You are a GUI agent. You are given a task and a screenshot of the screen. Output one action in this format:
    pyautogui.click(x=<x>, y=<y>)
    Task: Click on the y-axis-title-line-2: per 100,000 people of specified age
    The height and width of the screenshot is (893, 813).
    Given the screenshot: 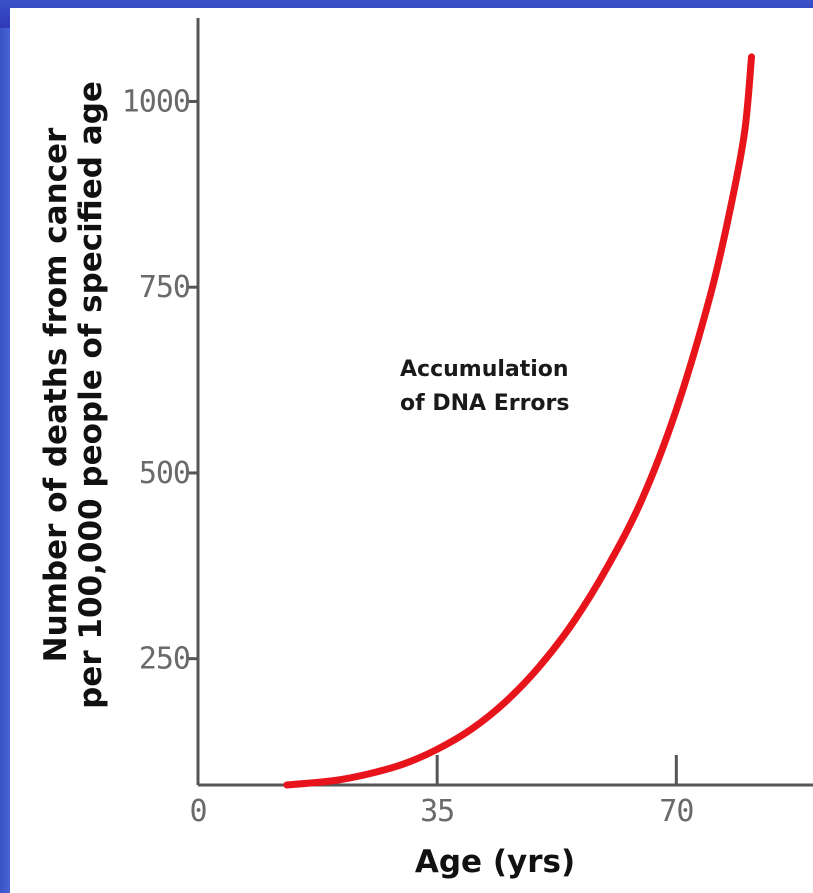 What is the action you would take?
    pyautogui.click(x=91, y=395)
    